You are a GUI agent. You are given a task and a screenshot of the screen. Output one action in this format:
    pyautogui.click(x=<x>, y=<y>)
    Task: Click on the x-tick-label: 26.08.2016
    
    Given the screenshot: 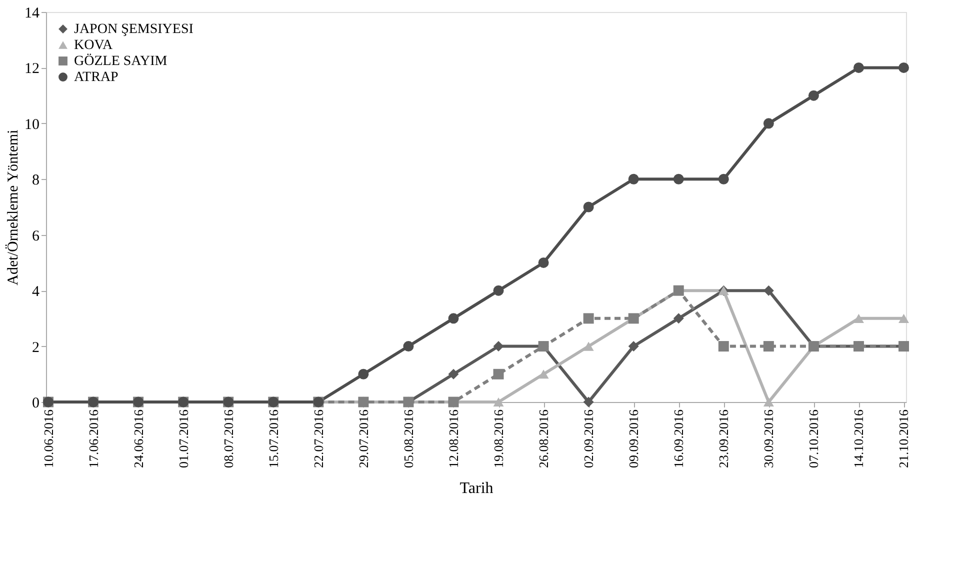 What is the action you would take?
    pyautogui.click(x=544, y=438)
    